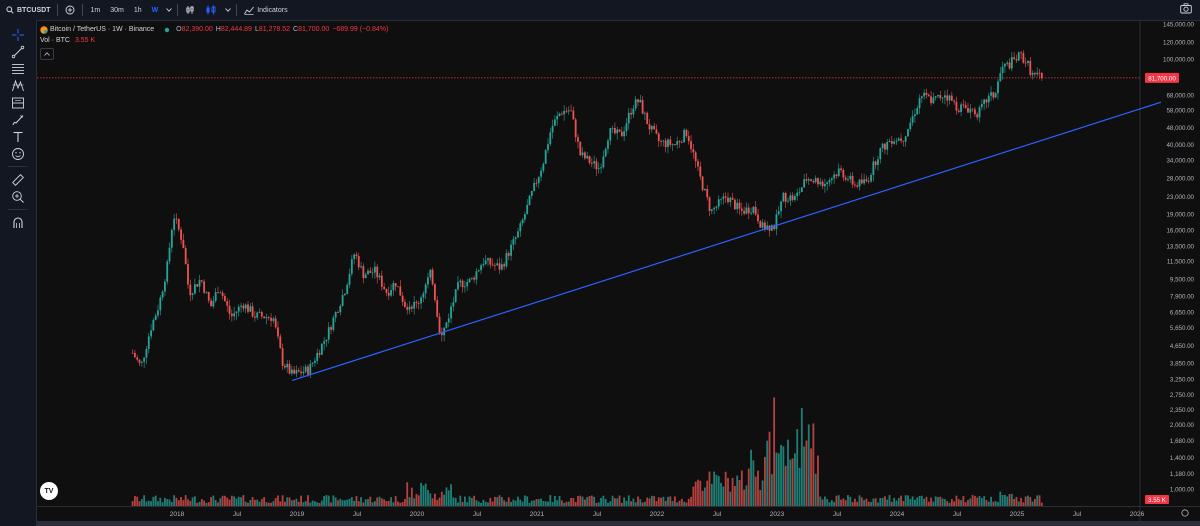 The width and height of the screenshot is (1200, 526). I want to click on collapse-legend-button, so click(47, 54).